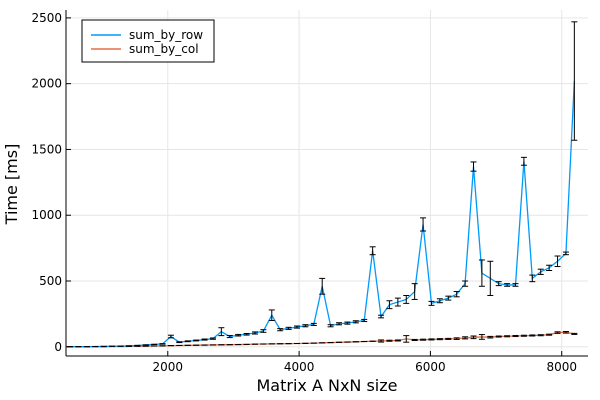 This screenshot has height=400, width=600. I want to click on y-tick-label: 2500, so click(46, 18).